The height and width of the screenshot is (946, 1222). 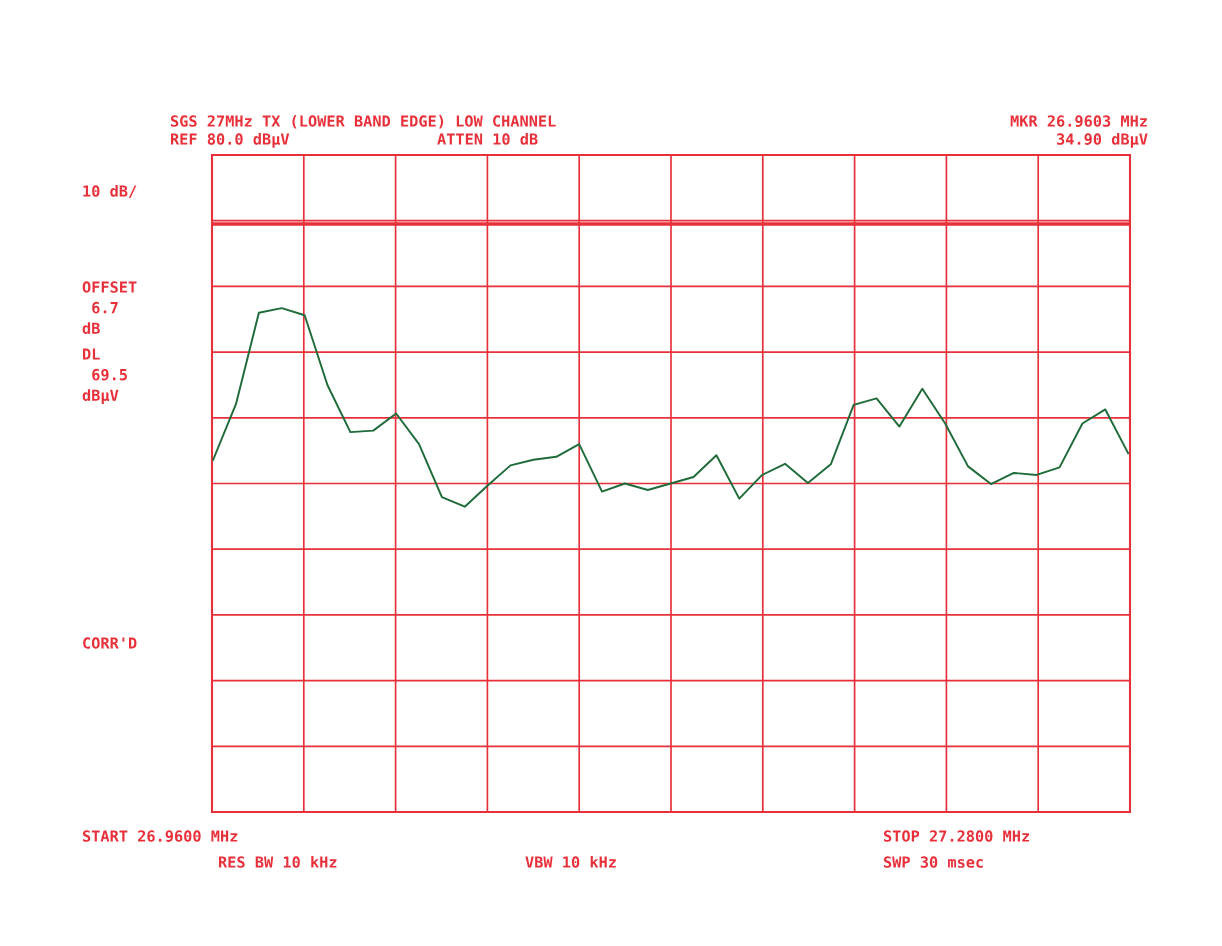 I want to click on text: RES BW 10 kHz, so click(x=277, y=862).